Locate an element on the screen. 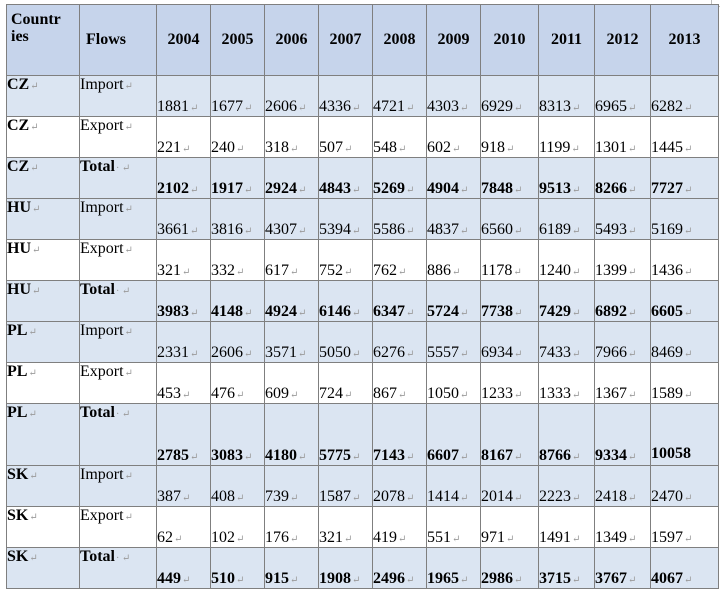  value-text: 7848 is located at coordinates (497, 188).